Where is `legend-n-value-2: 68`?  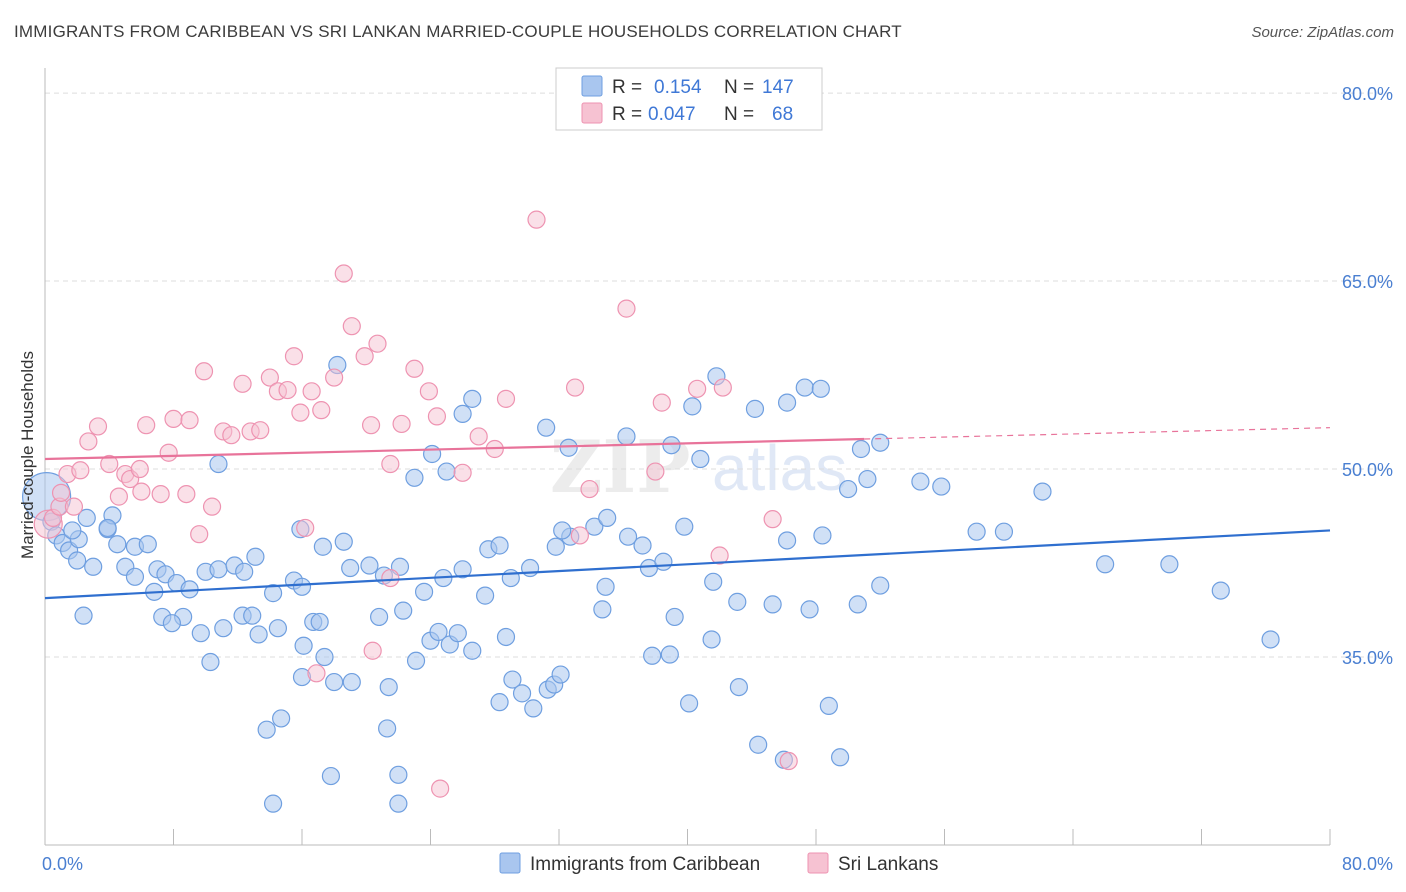 legend-n-value-2: 68 is located at coordinates (782, 114).